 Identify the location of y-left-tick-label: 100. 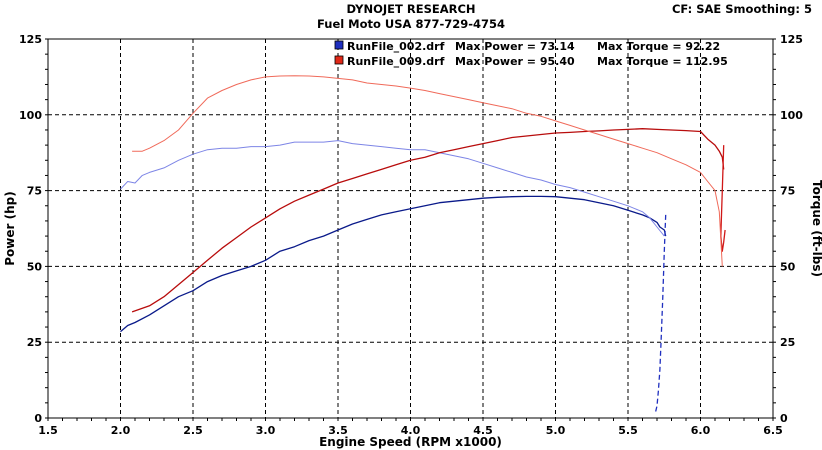
(30, 115).